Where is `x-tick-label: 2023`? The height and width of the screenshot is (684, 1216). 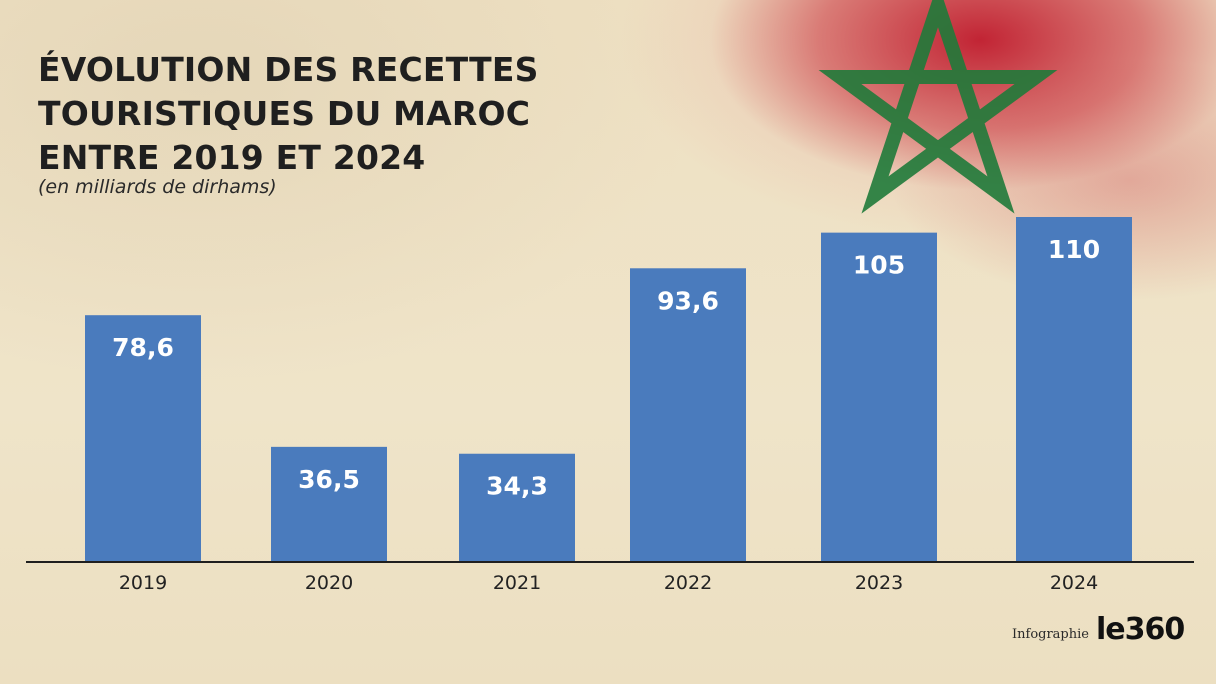 x-tick-label: 2023 is located at coordinates (879, 583).